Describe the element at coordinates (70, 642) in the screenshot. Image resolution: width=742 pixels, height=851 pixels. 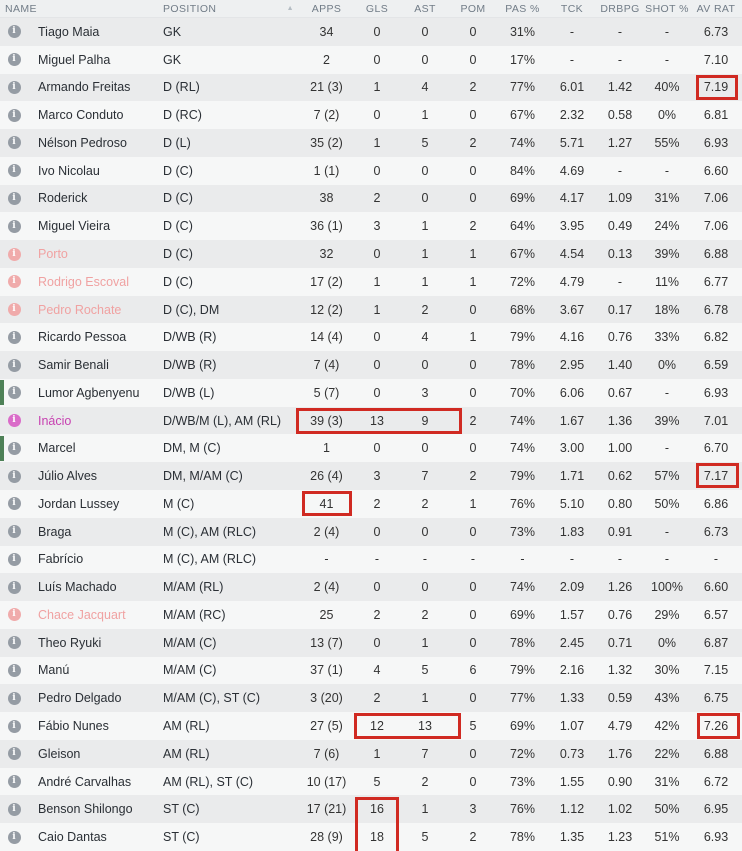
I see `player-name: Theo Ryuki` at that location.